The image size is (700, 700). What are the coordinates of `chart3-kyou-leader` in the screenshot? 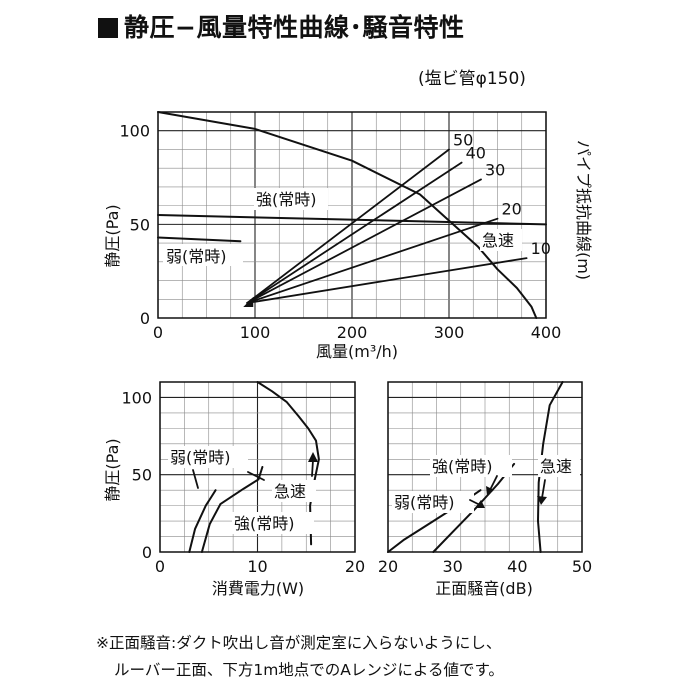 It's located at (493, 483).